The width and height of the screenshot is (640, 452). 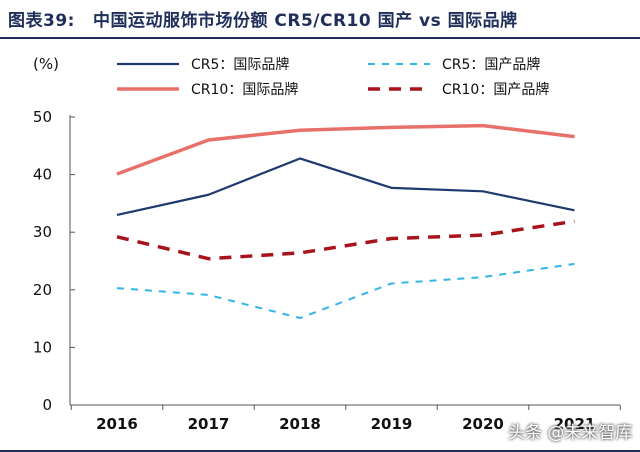 What do you see at coordinates (240, 64) in the screenshot?
I see `legend-label: CR5：国际品牌` at bounding box center [240, 64].